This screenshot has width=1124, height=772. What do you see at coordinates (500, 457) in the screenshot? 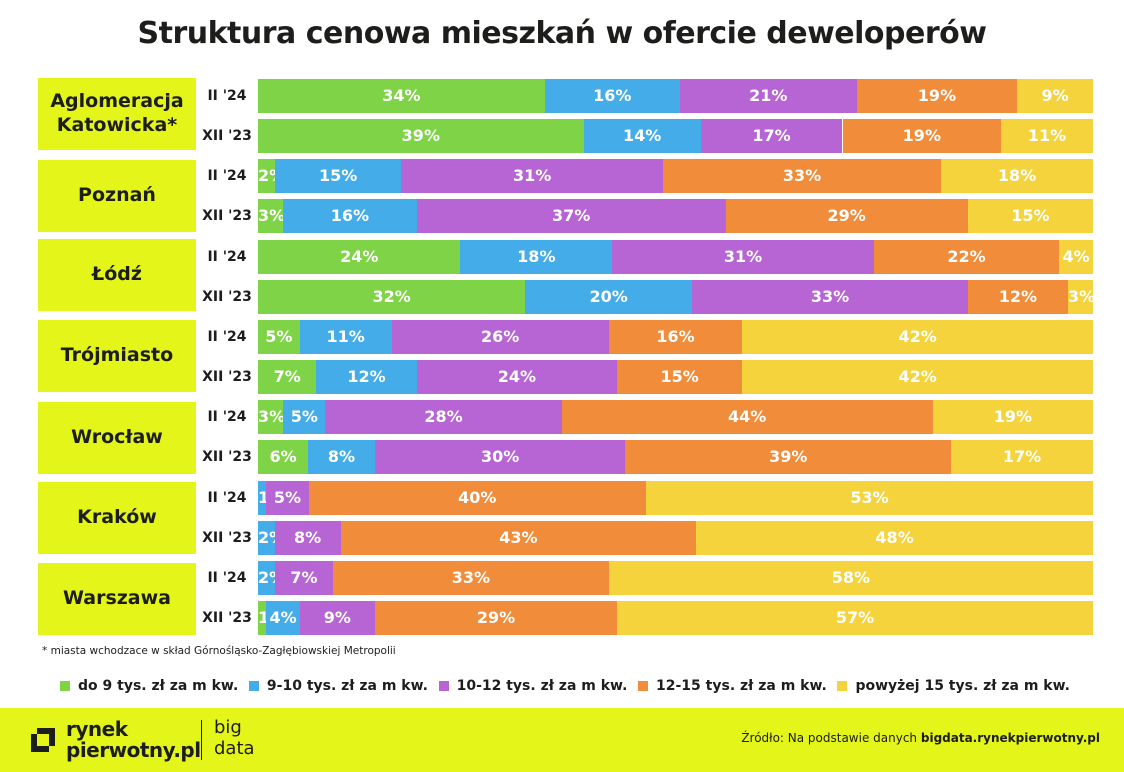
I see `bar-segment: 30%` at bounding box center [500, 457].